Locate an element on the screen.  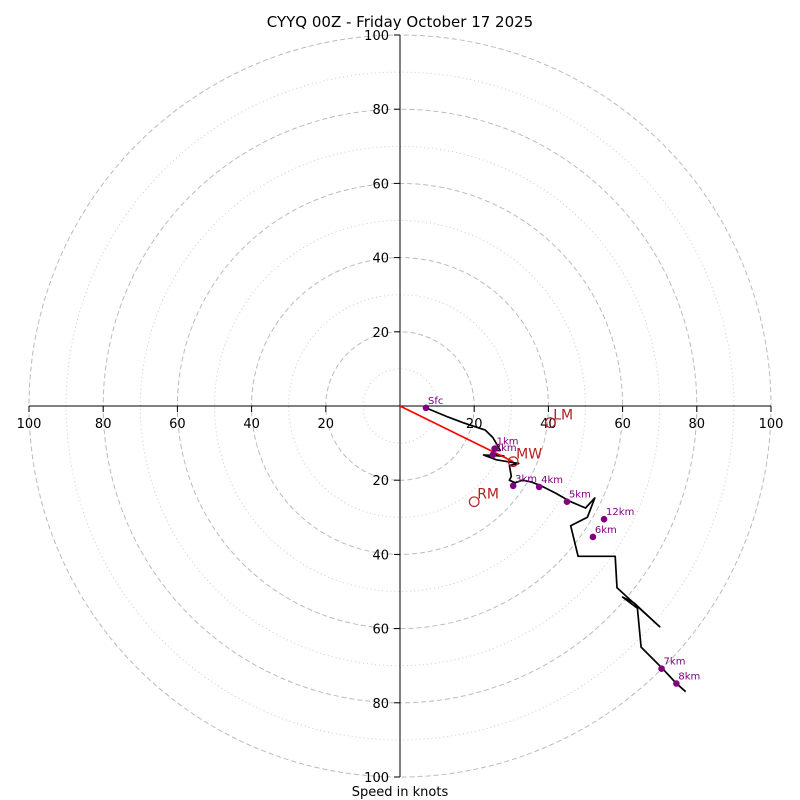
tick-label-north-20: 20 is located at coordinates (380, 333).